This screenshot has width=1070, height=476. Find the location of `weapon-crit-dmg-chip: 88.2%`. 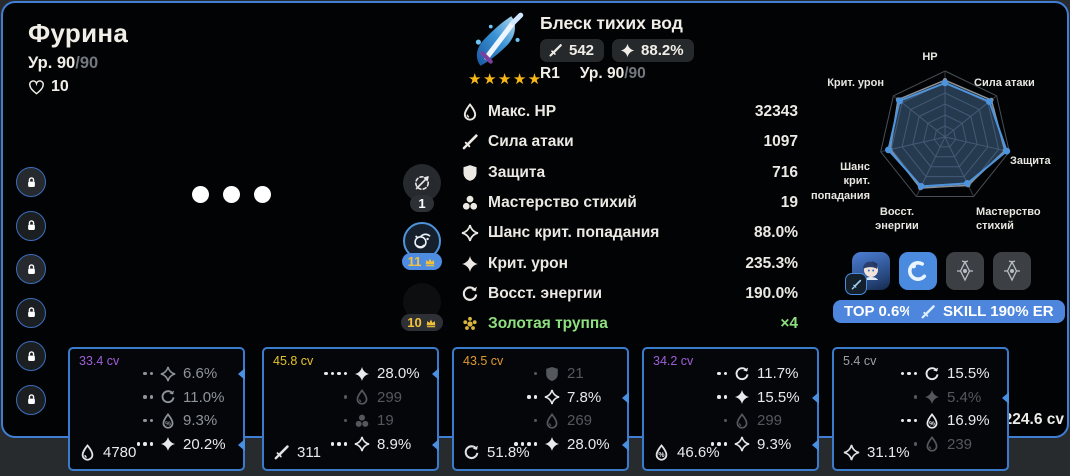

weapon-crit-dmg-chip: 88.2% is located at coordinates (653, 50).